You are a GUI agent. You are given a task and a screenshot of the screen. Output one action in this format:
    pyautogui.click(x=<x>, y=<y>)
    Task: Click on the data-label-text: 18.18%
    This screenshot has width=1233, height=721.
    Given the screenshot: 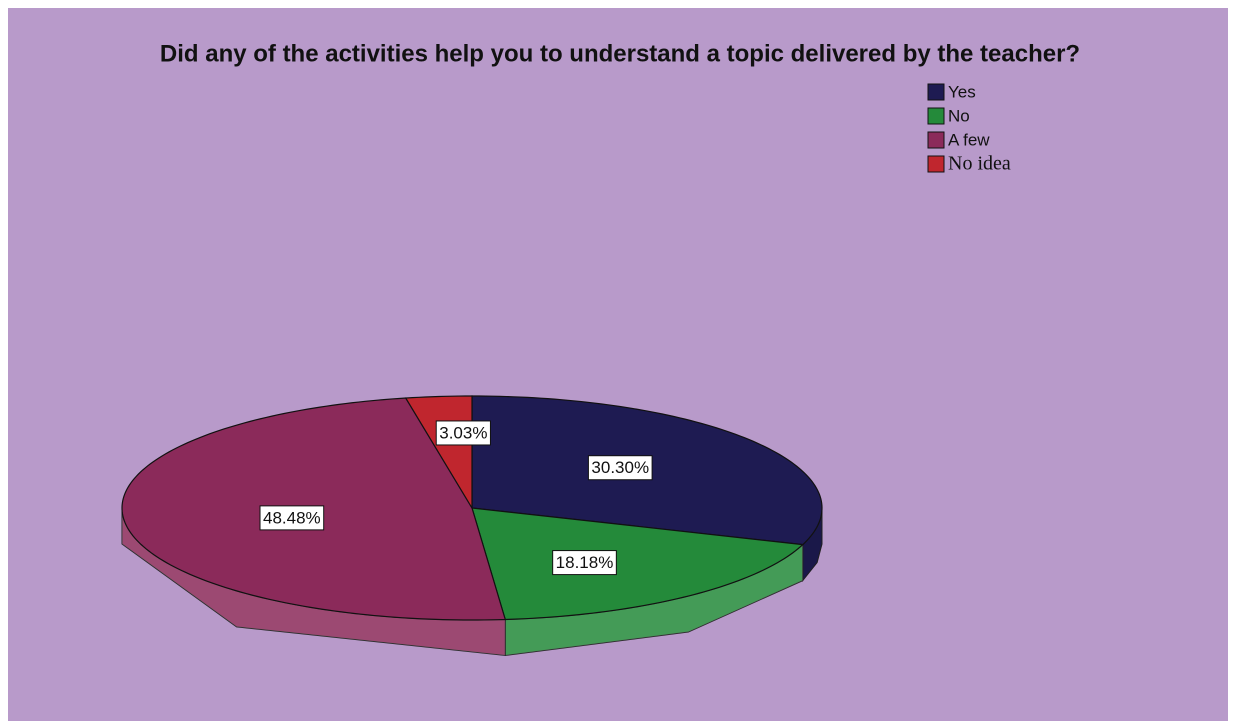 What is the action you would take?
    pyautogui.click(x=585, y=562)
    